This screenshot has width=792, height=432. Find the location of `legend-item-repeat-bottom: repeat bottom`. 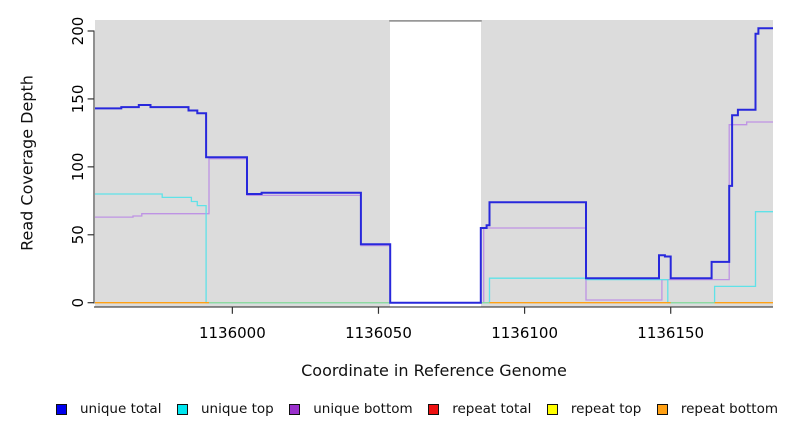

legend-item-repeat-bottom: repeat bottom is located at coordinates (717, 409).